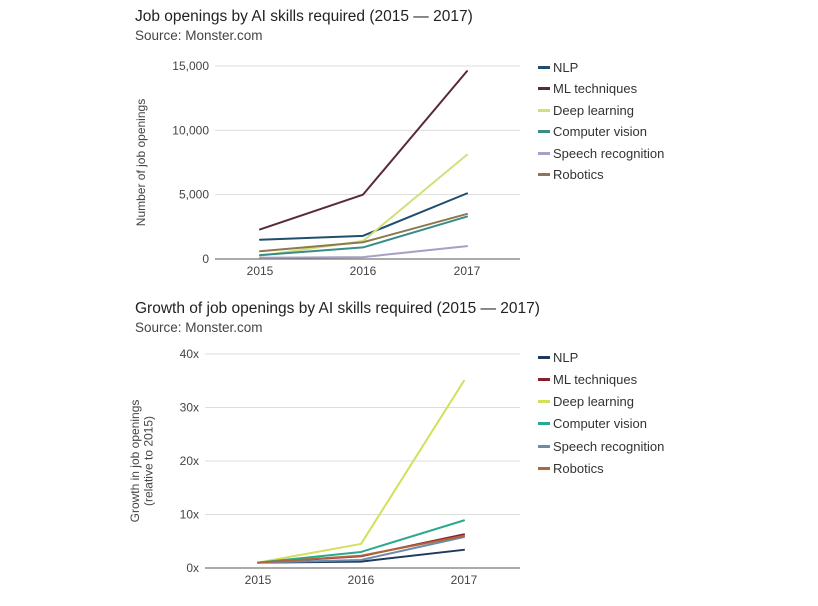  I want to click on y-tick-label: 40x, so click(189, 354).